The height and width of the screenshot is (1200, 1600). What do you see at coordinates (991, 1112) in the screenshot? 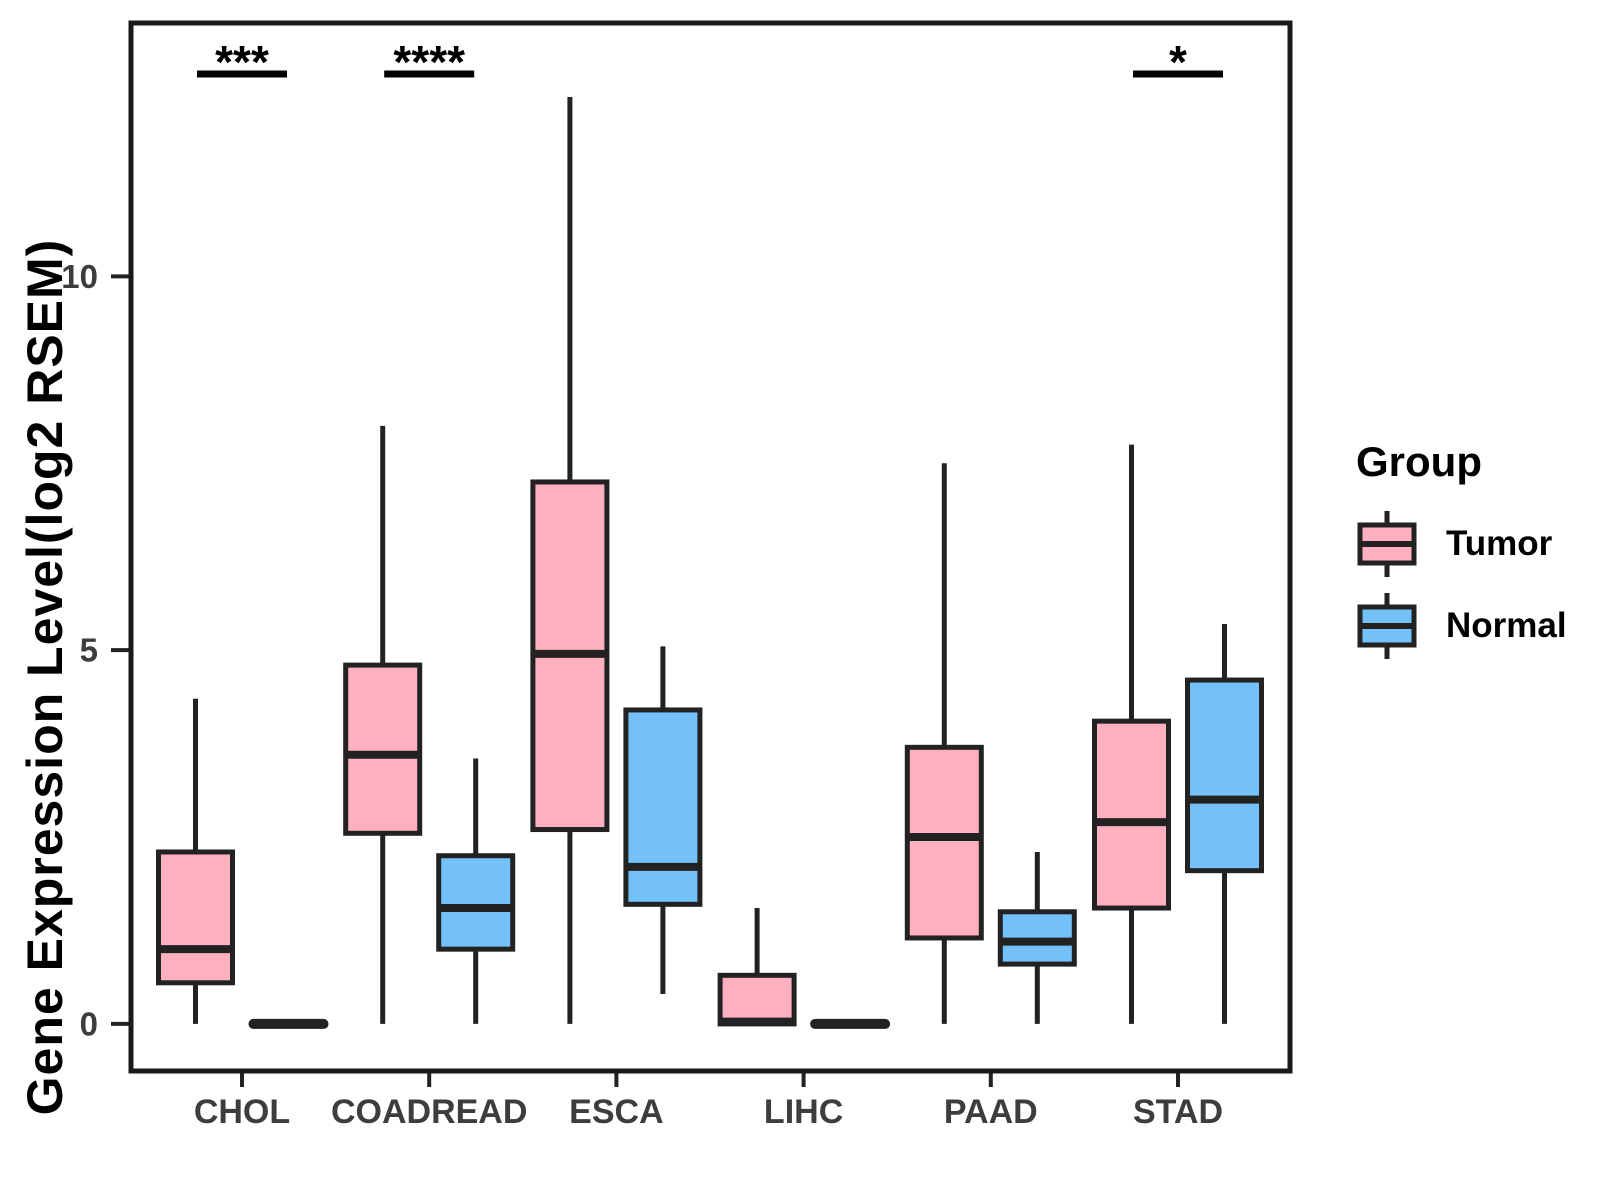
I see `x-tick-label-PAAD: PAAD` at bounding box center [991, 1112].